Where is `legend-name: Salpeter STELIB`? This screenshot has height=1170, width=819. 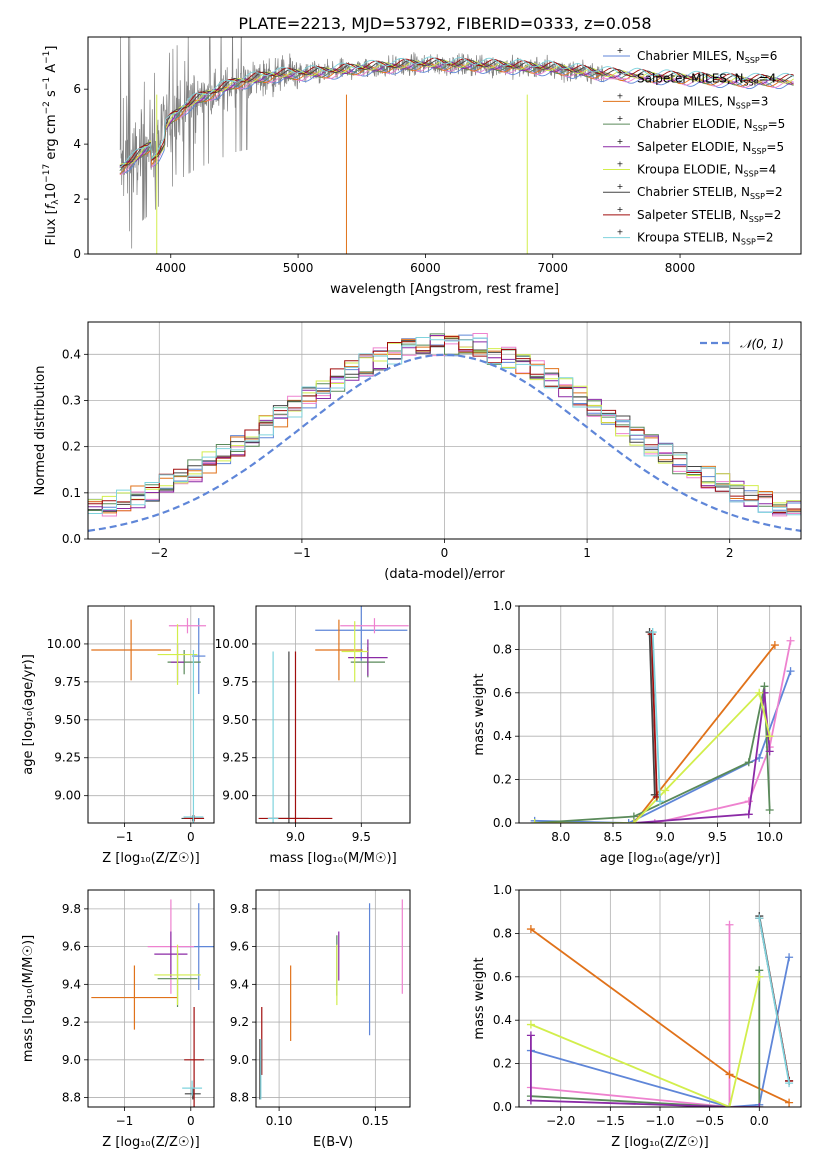
legend-name: Salpeter STELIB is located at coordinates (684, 215).